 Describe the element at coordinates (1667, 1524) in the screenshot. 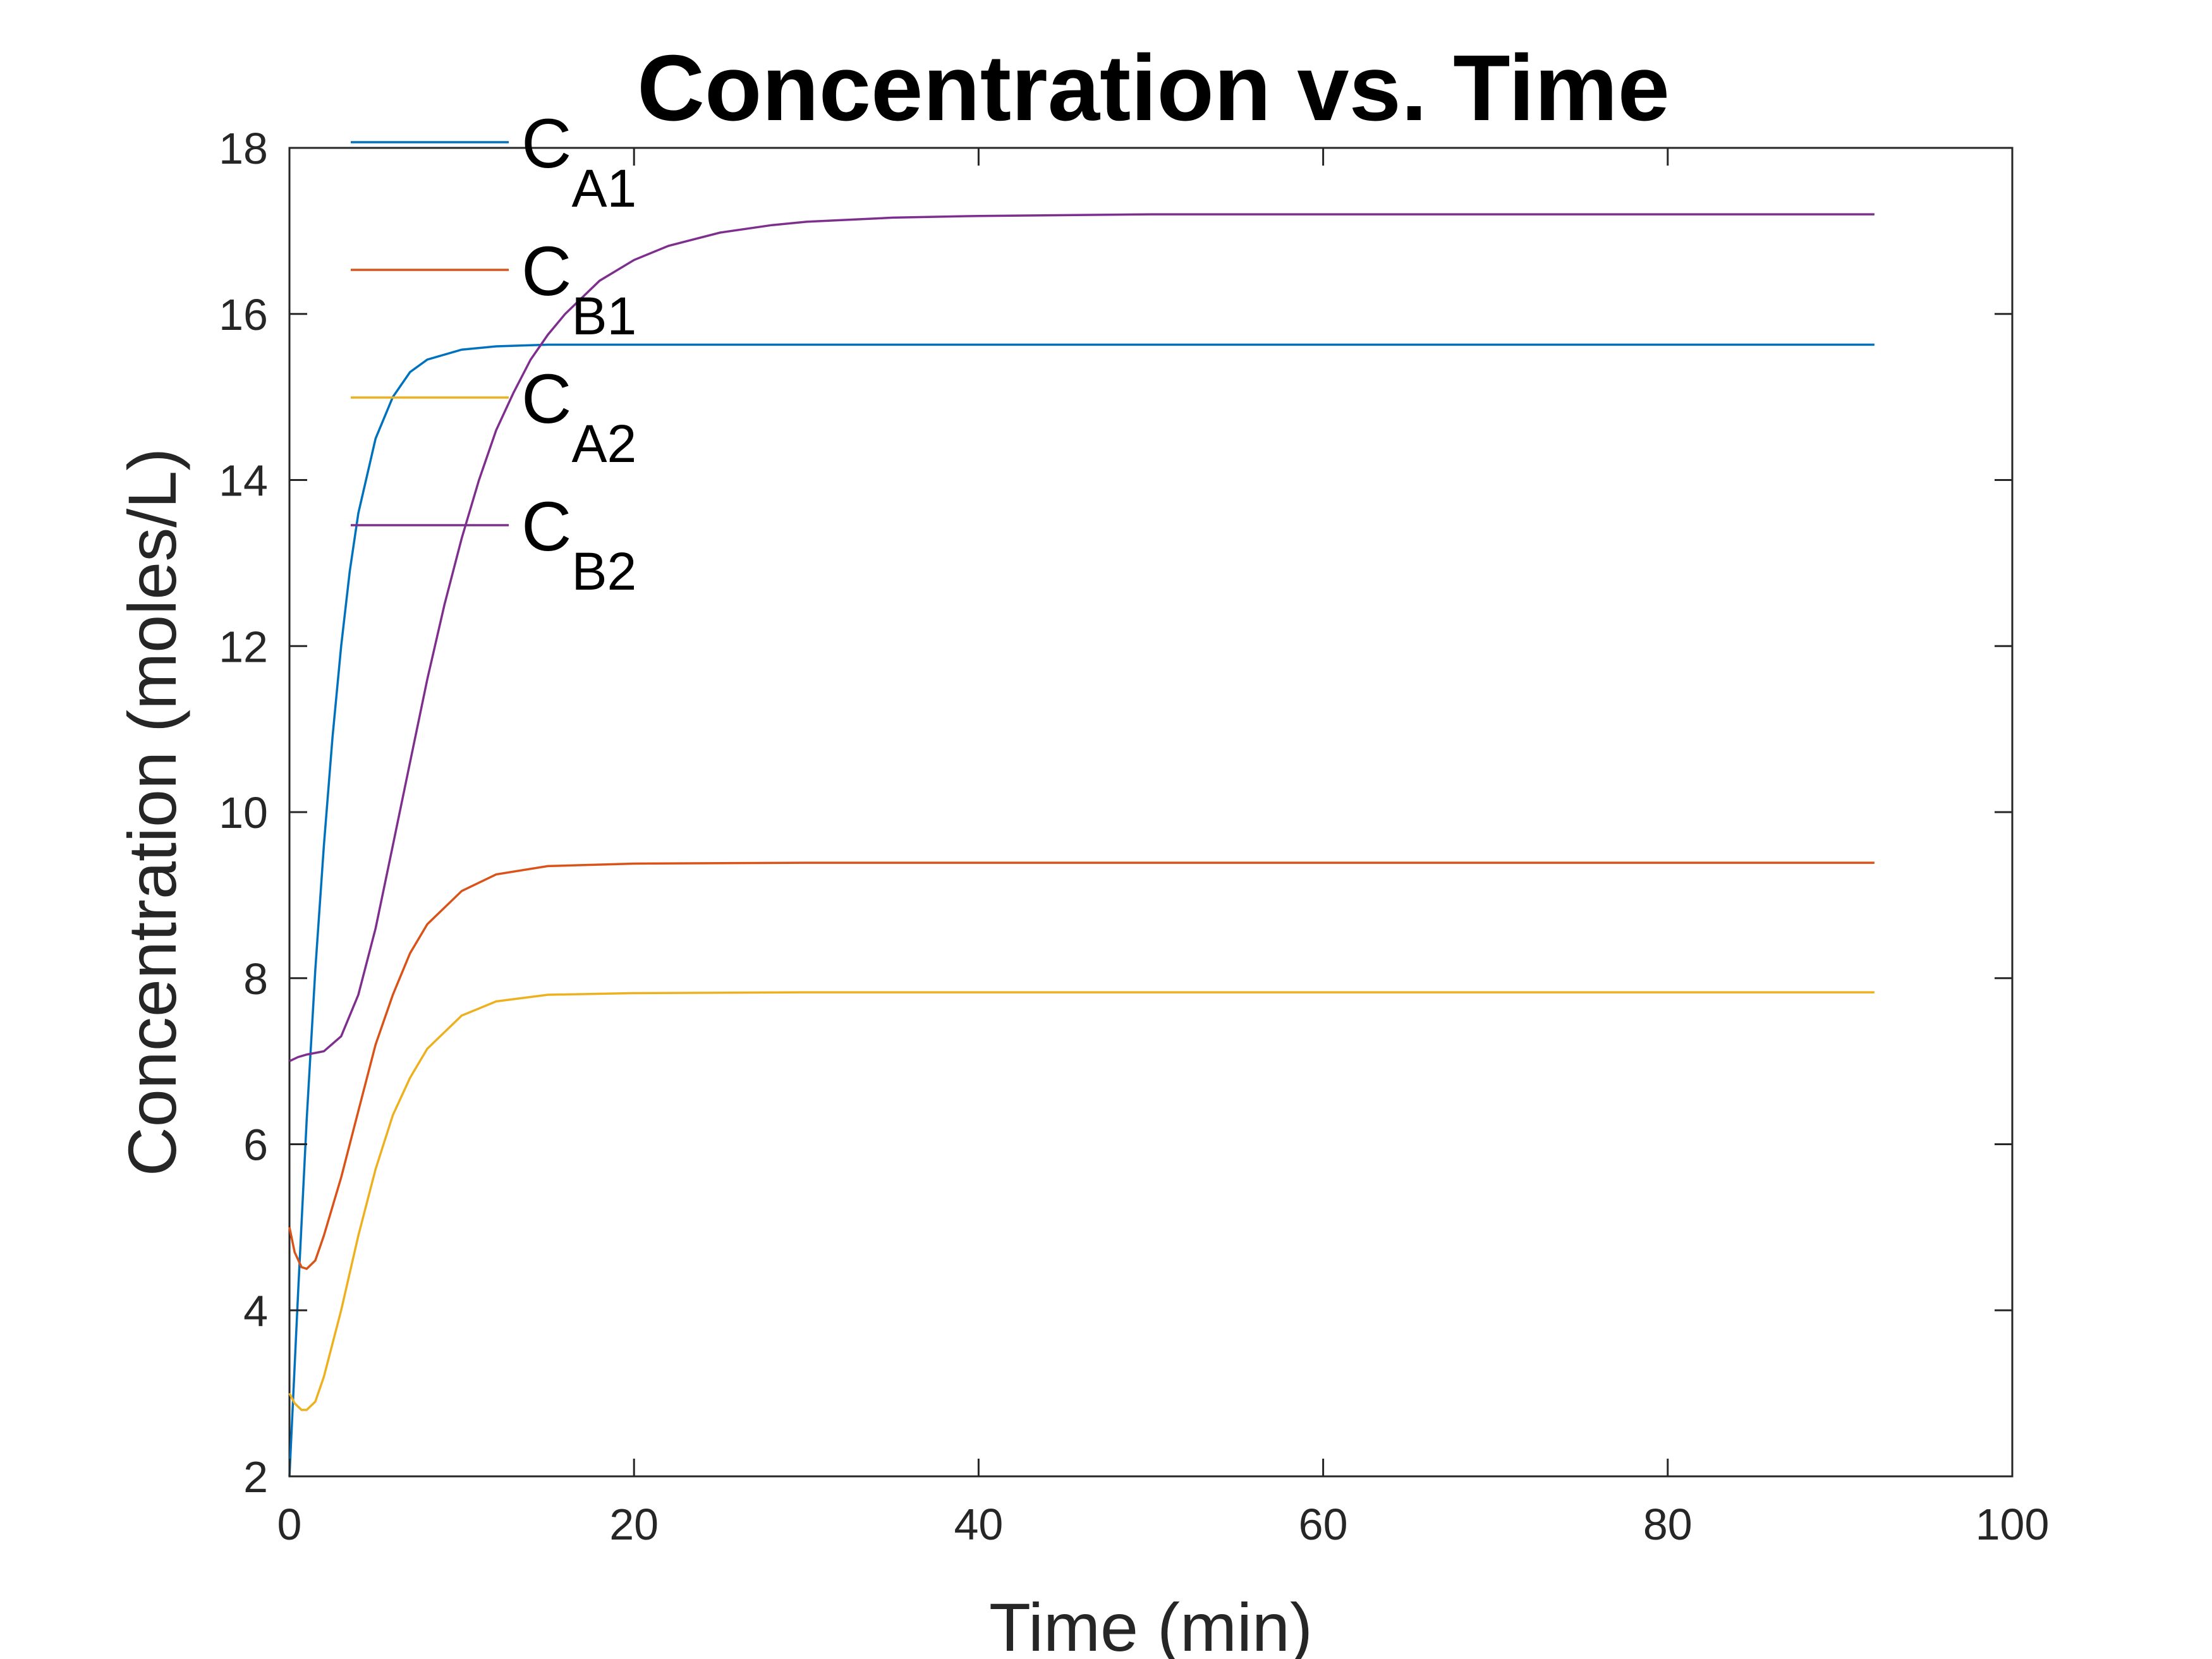

I see `x-tick-label: 80` at that location.